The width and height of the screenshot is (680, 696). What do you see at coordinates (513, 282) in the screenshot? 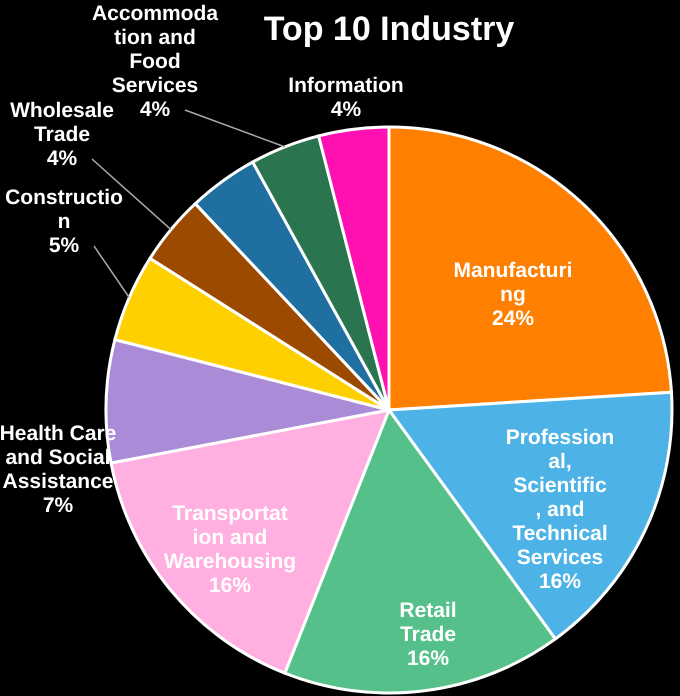
I see `slice-label: Manufacturing` at bounding box center [513, 282].